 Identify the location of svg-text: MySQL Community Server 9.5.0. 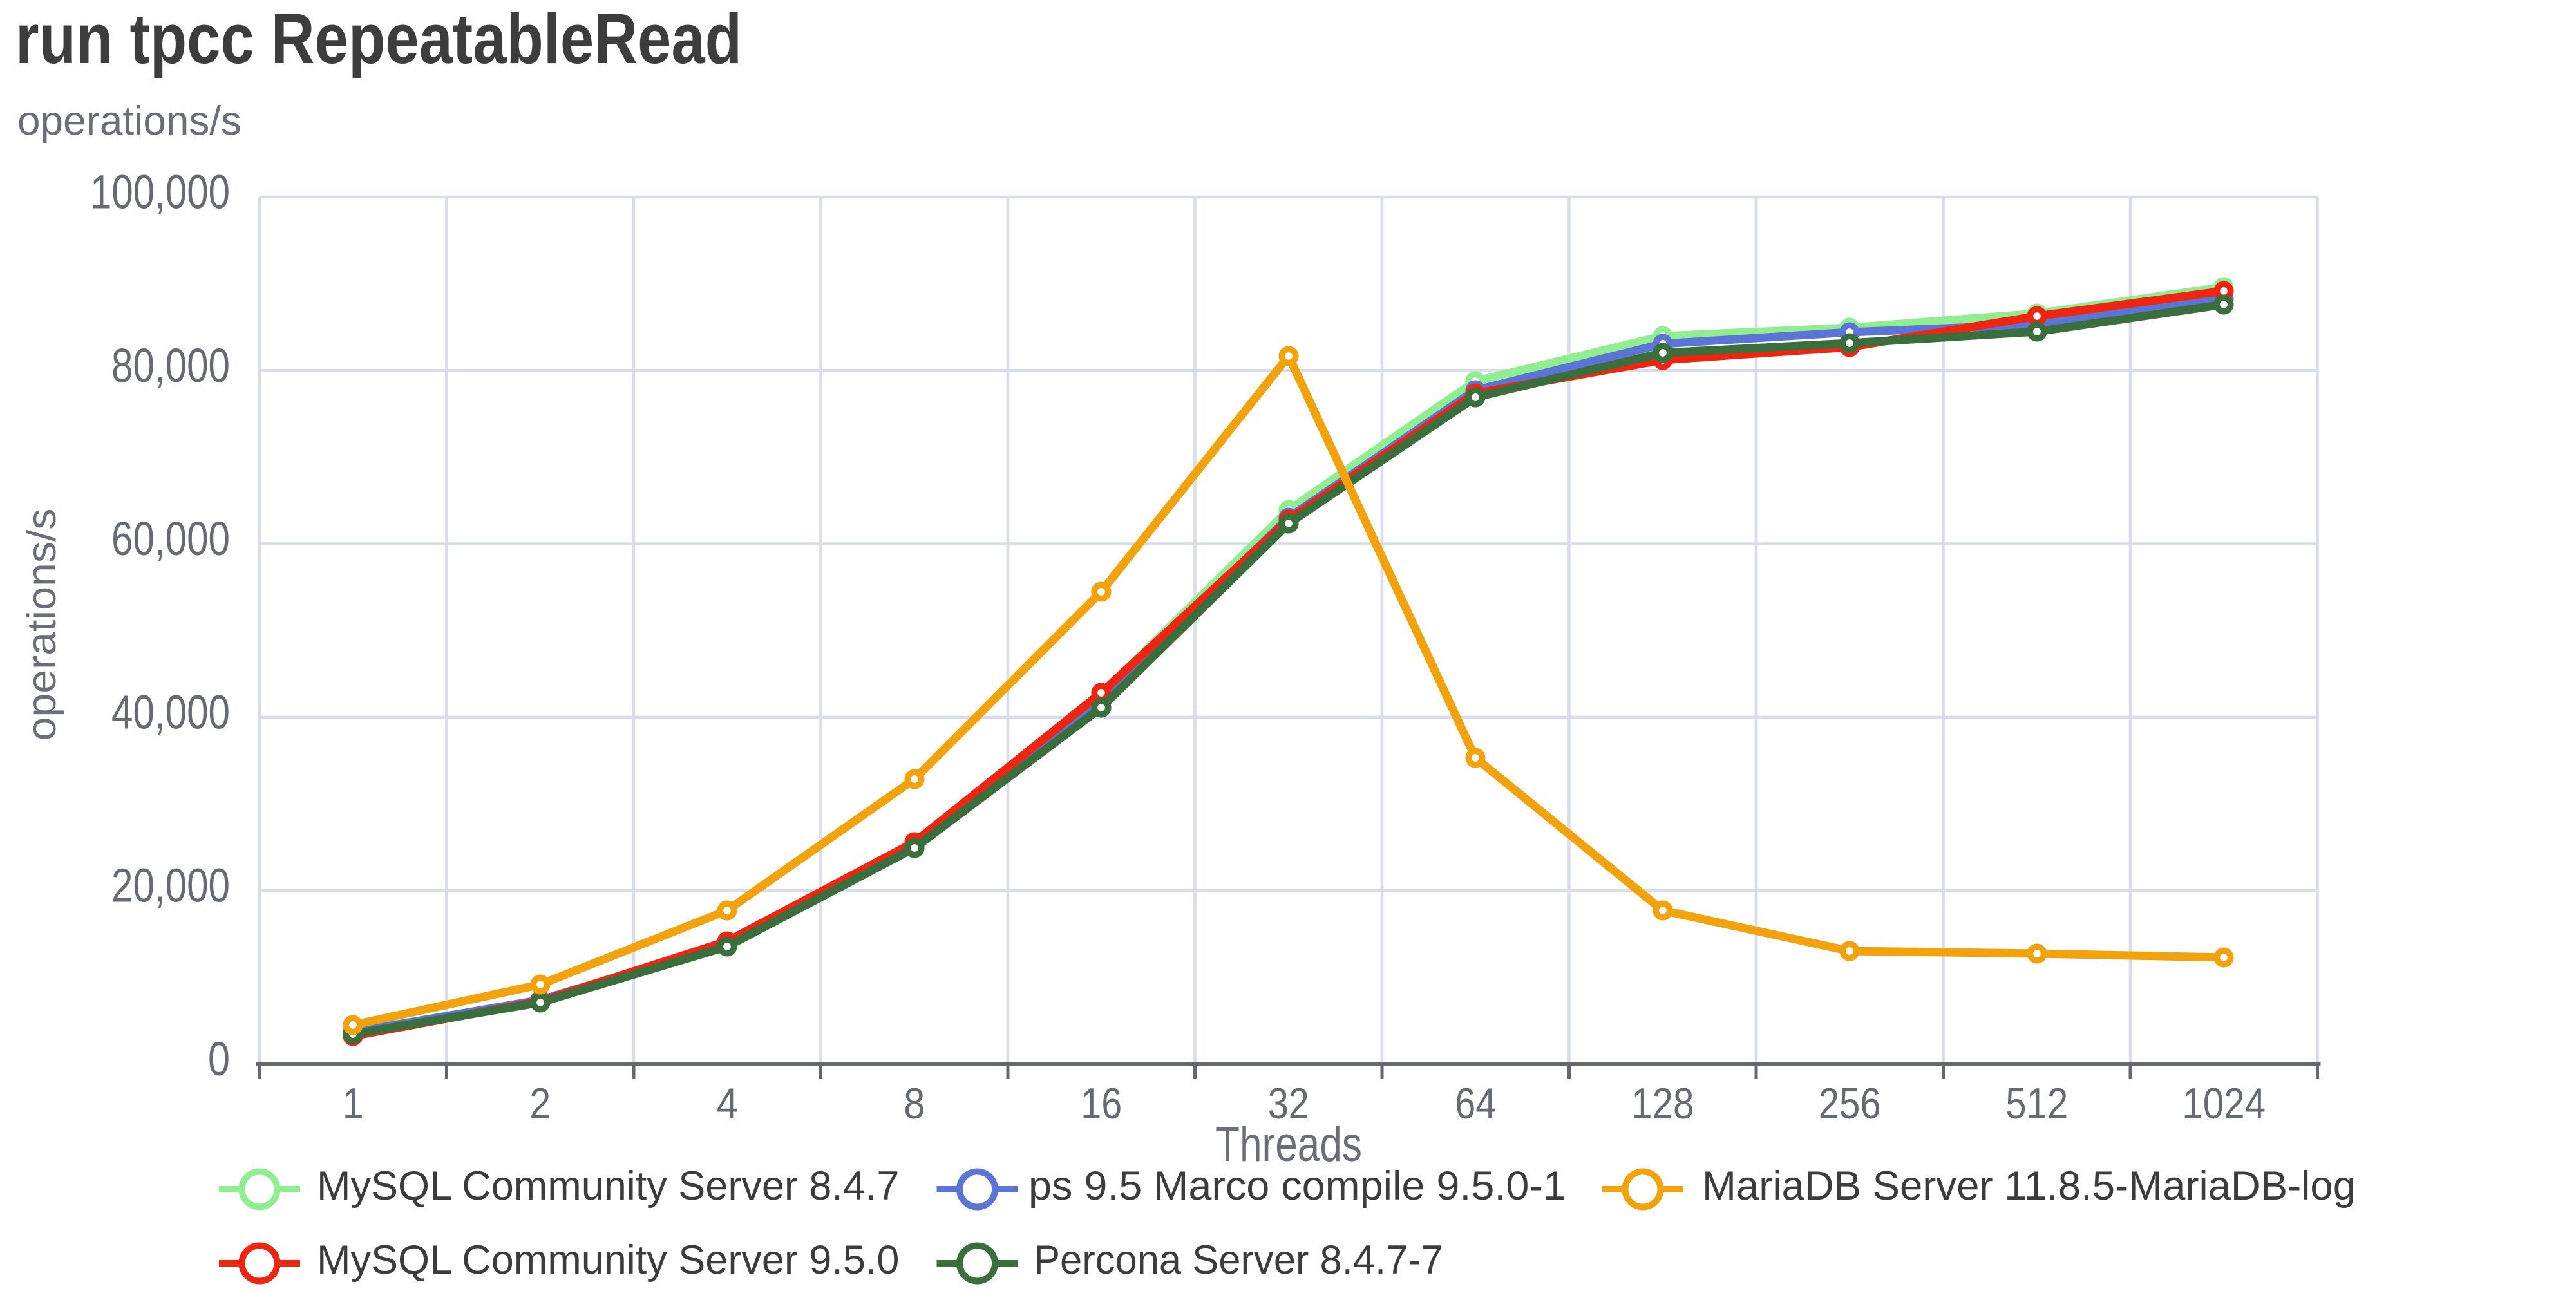
(608, 1260).